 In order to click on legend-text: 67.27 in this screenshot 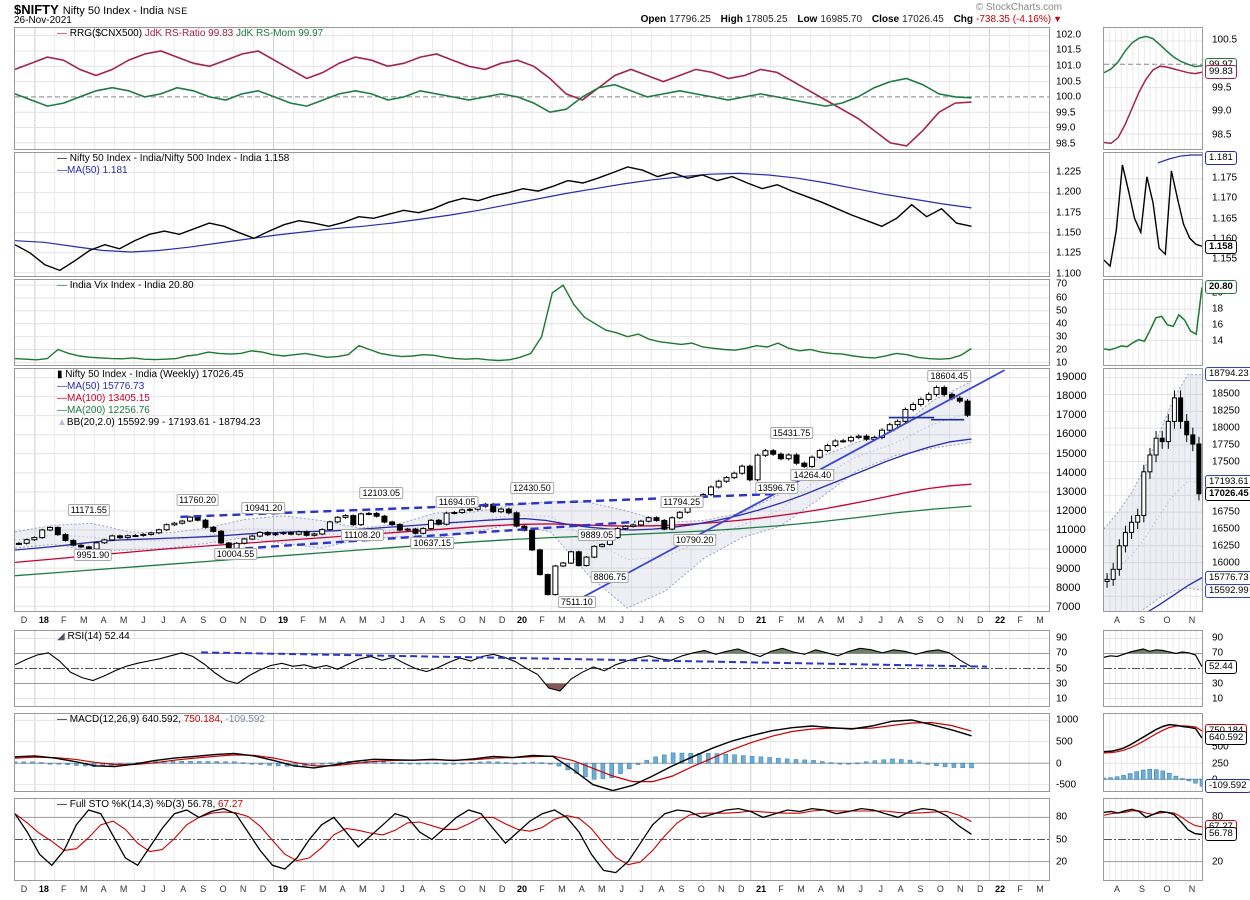, I will do `click(231, 804)`.